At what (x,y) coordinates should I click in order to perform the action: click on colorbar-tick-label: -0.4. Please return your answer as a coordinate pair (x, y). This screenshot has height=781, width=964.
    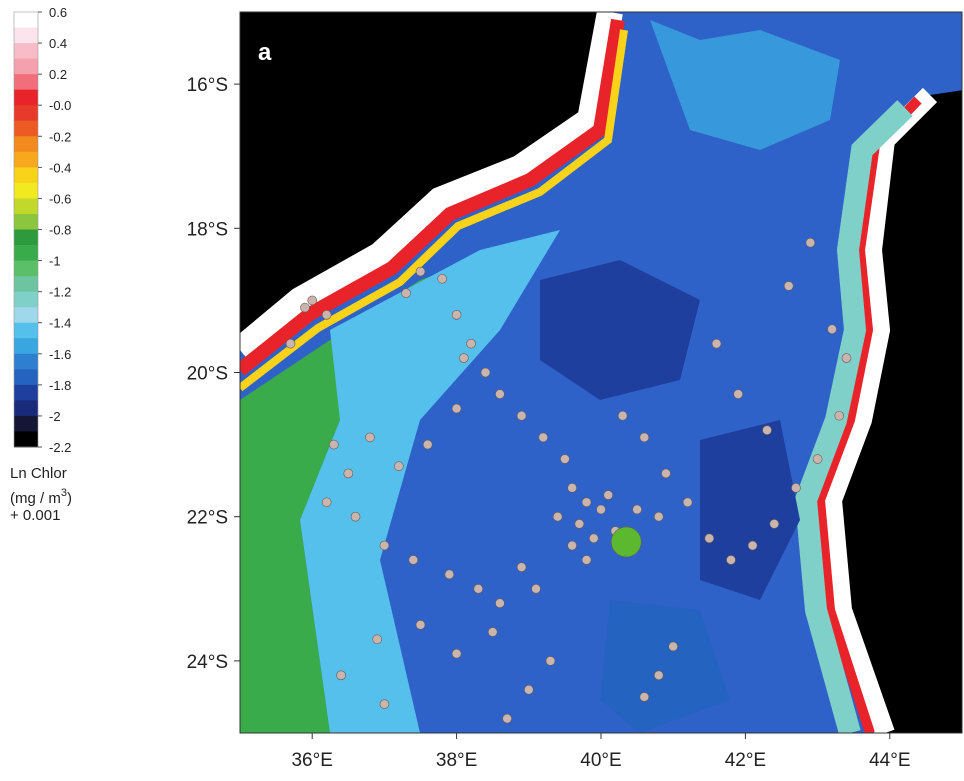
    Looking at the image, I should click on (60, 167).